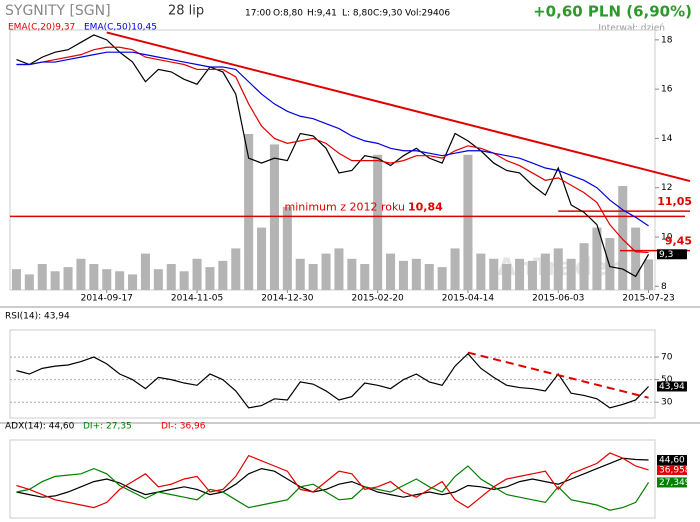 This screenshot has height=522, width=700. I want to click on last-value-label: 43,94, so click(672, 387).